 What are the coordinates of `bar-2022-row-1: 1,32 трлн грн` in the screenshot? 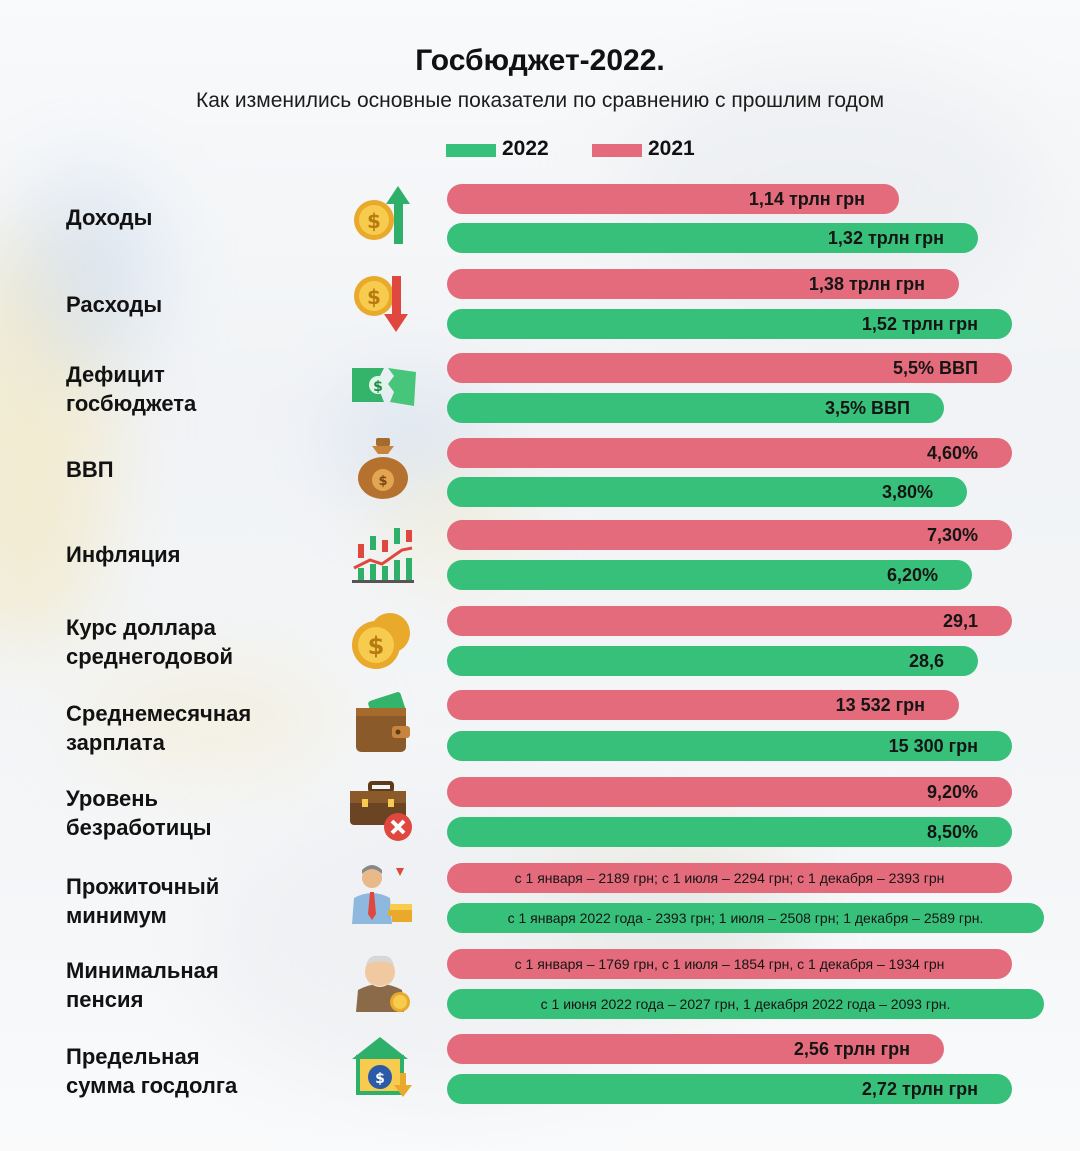 It's located at (712, 238).